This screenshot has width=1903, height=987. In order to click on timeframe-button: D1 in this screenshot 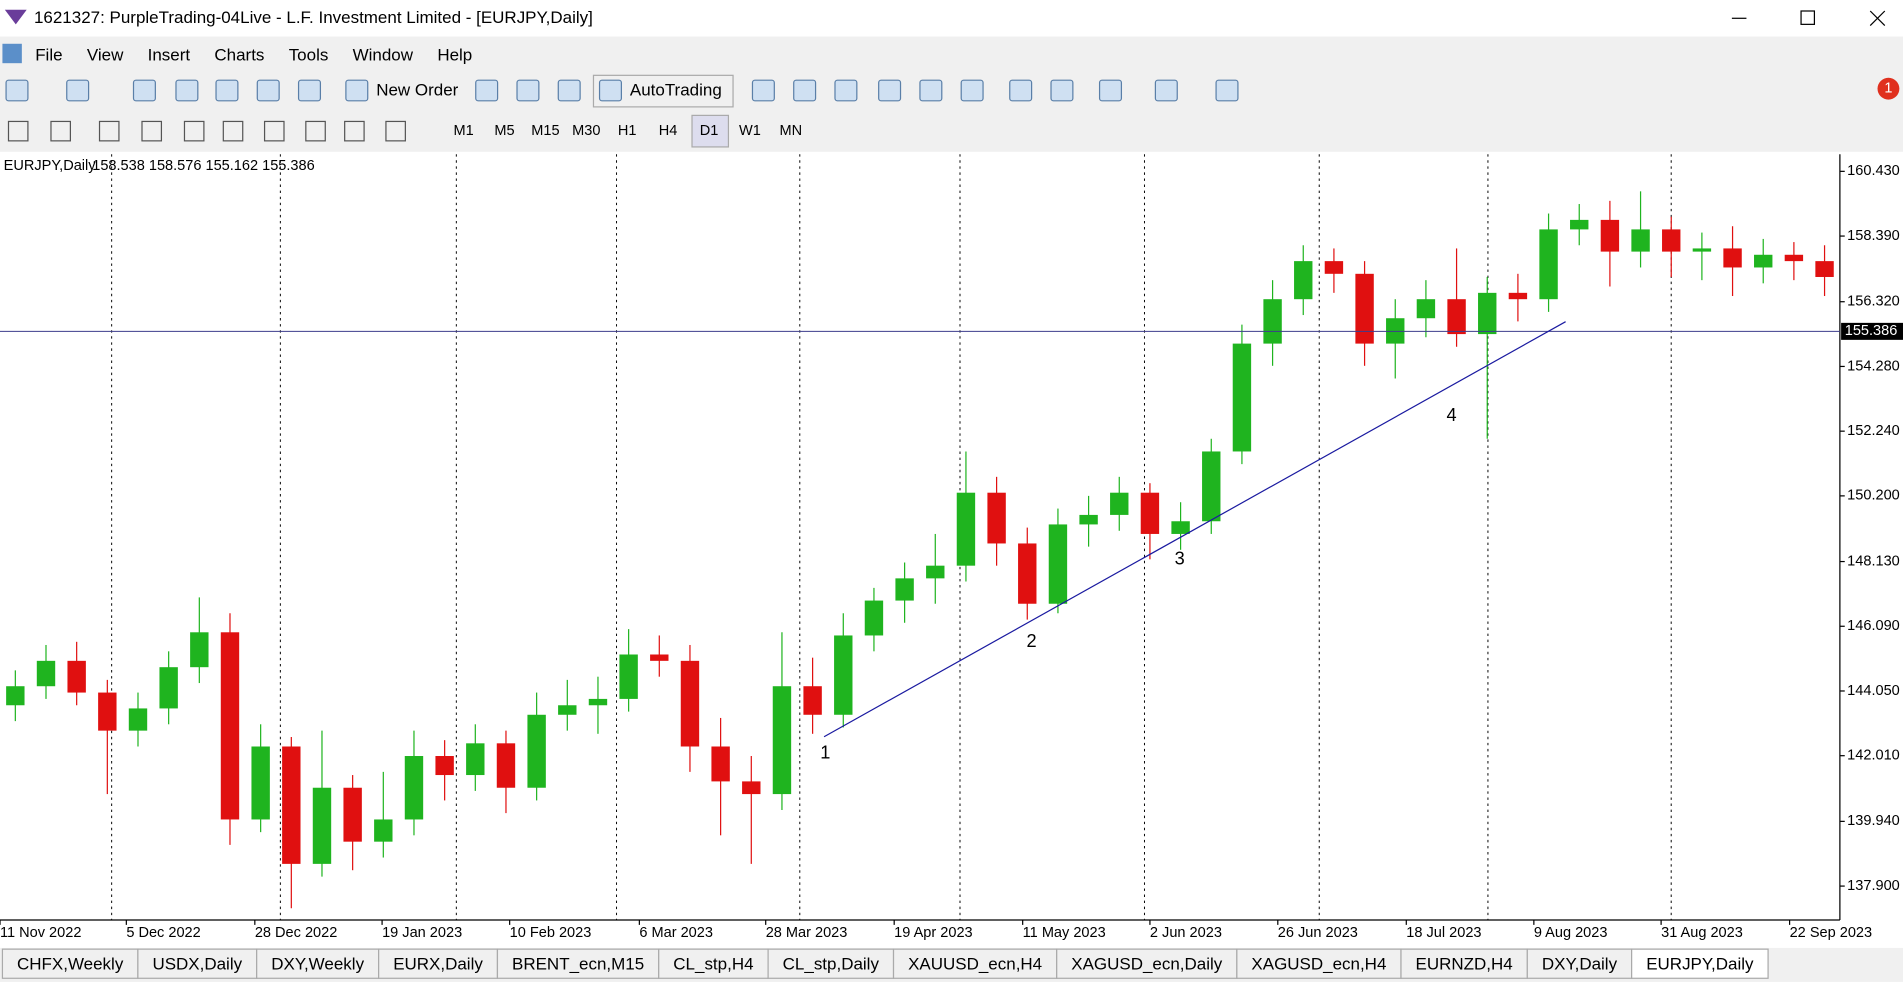, I will do `click(709, 131)`.